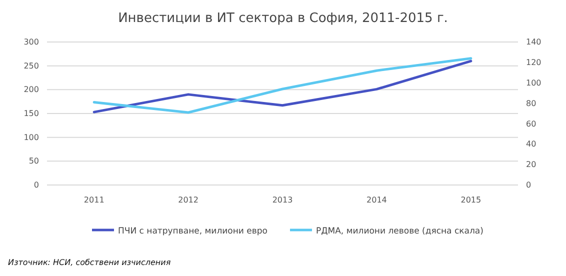 This screenshot has height=276, width=566. What do you see at coordinates (36, 185) in the screenshot?
I see `y-tick-label: 0` at bounding box center [36, 185].